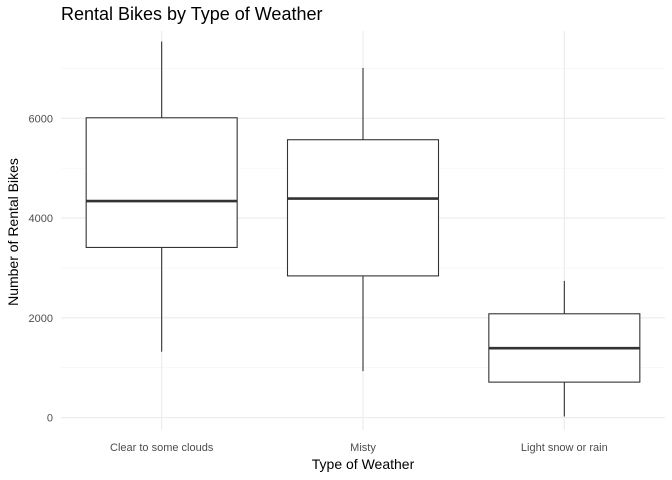 The image size is (672, 480). I want to click on y-tick-label: 0, so click(50, 419).